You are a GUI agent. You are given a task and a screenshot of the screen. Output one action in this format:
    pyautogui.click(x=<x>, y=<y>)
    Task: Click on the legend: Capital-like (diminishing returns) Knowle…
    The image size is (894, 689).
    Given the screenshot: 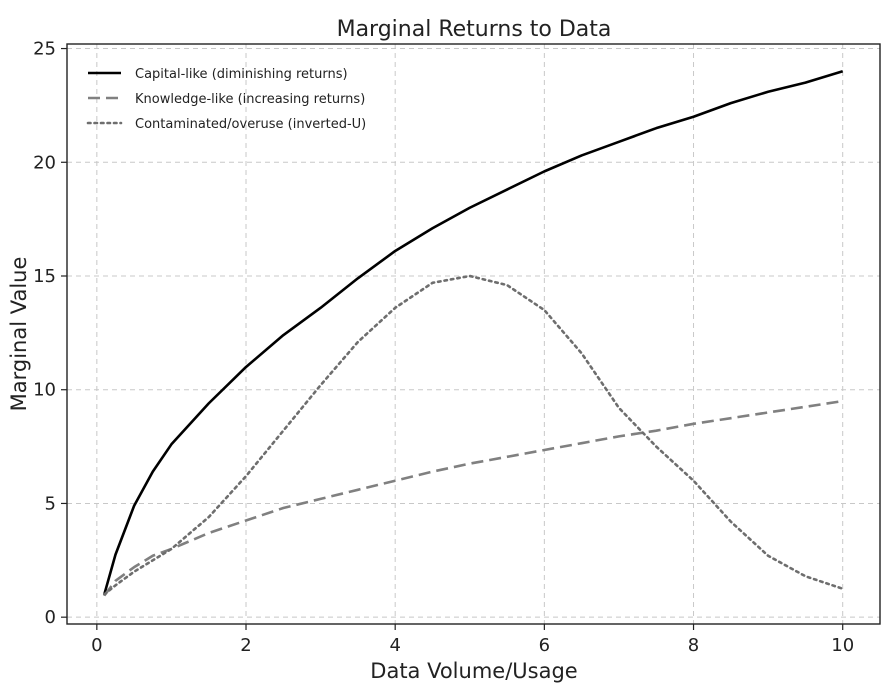 What is the action you would take?
    pyautogui.click(x=226, y=99)
    